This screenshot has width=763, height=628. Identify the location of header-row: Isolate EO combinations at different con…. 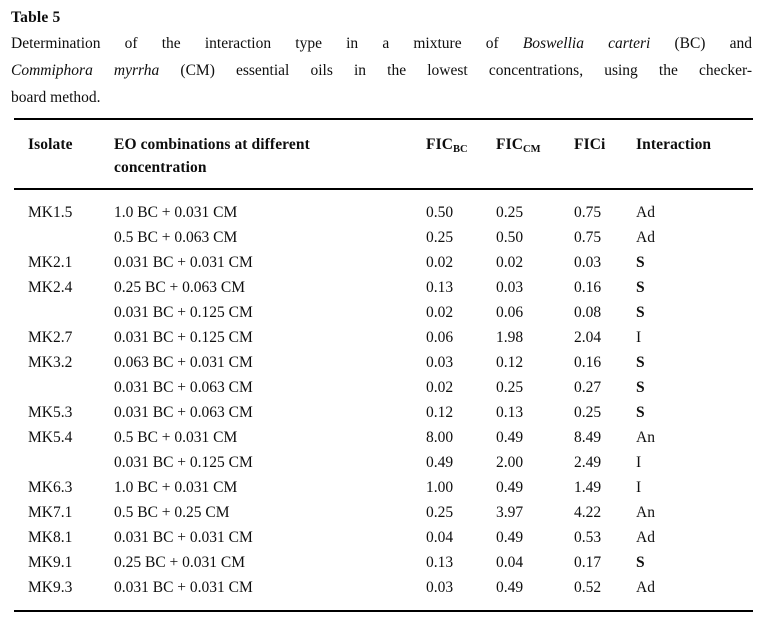
(383, 154).